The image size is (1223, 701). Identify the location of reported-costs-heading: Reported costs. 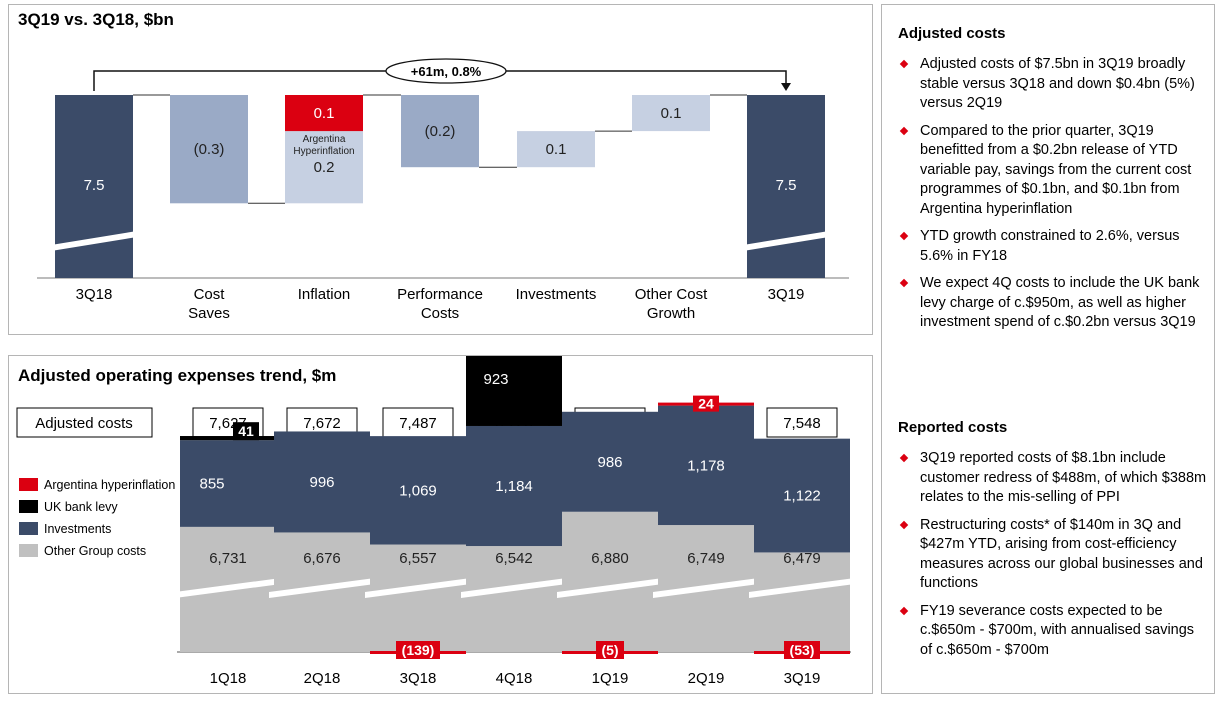
(953, 427).